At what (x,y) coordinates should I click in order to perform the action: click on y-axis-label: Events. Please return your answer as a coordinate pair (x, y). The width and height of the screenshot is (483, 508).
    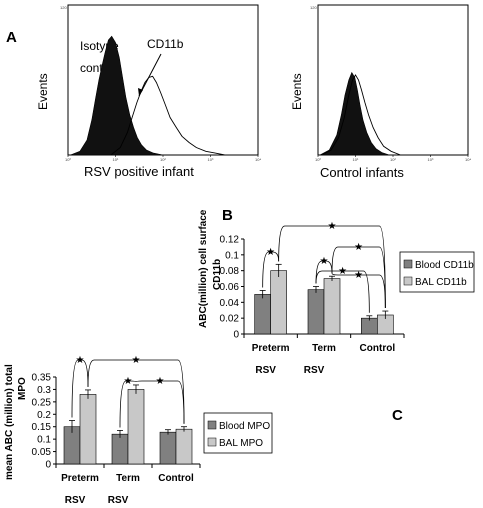
    Looking at the image, I should click on (43, 91).